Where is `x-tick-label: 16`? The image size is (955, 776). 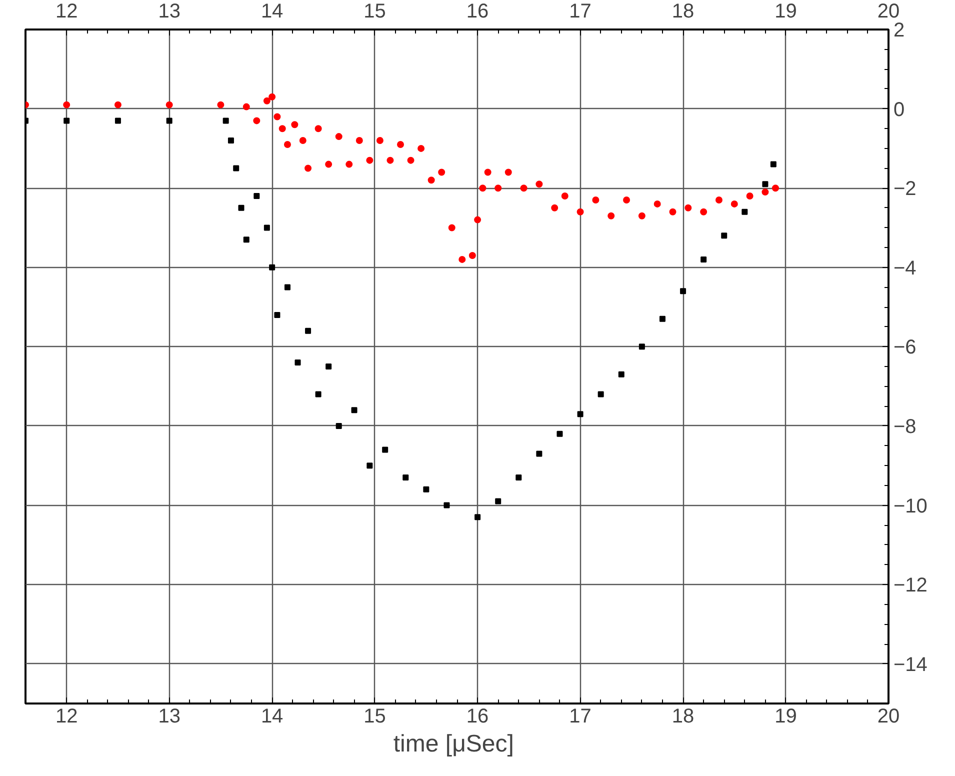
x-tick-label: 16 is located at coordinates (477, 717).